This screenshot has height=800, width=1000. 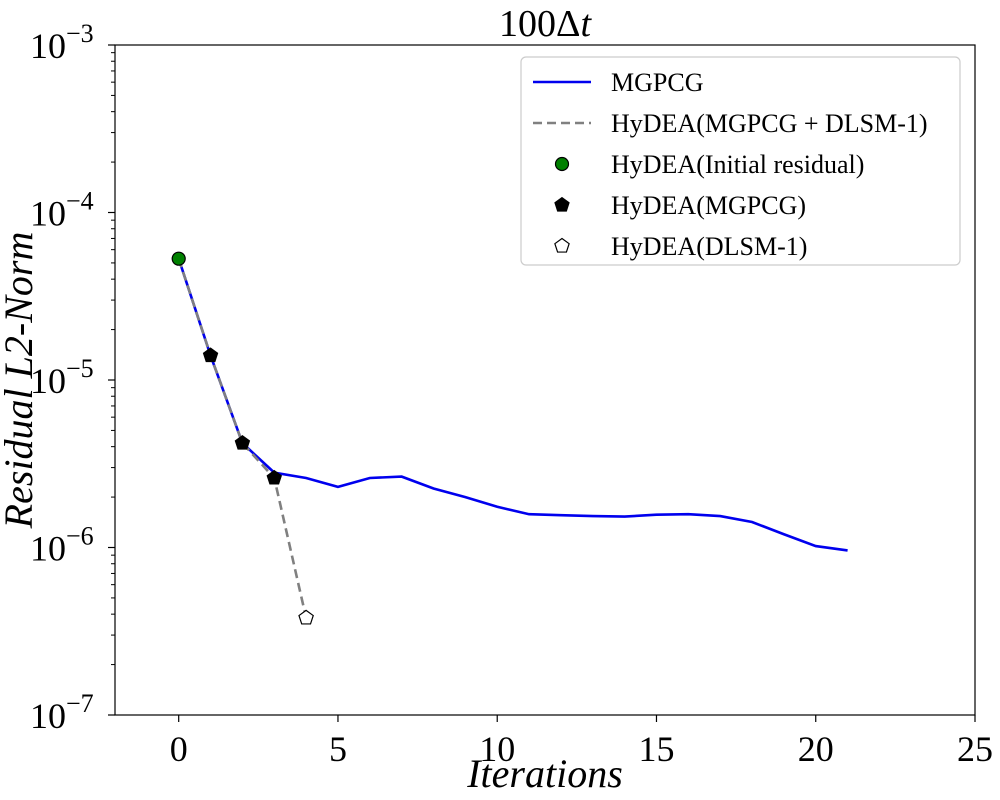 I want to click on x-tick-label: 20, so click(x=816, y=749).